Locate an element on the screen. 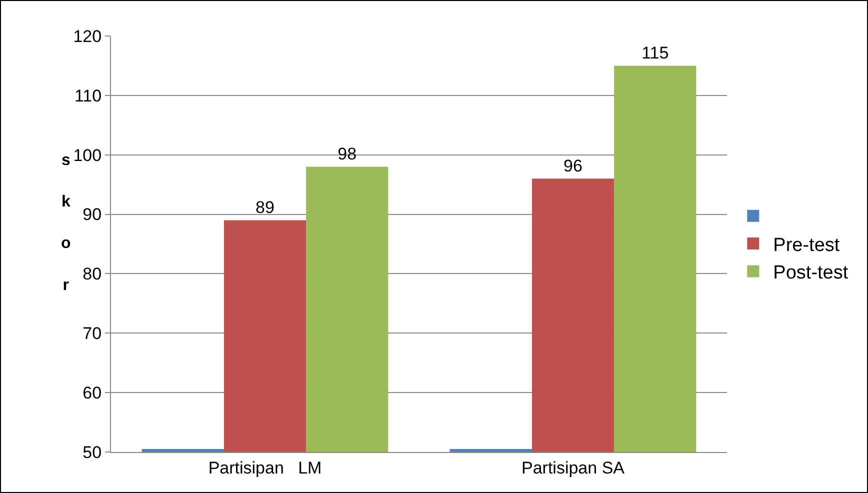 This screenshot has width=868, height=493. data-label: 96 is located at coordinates (573, 166).